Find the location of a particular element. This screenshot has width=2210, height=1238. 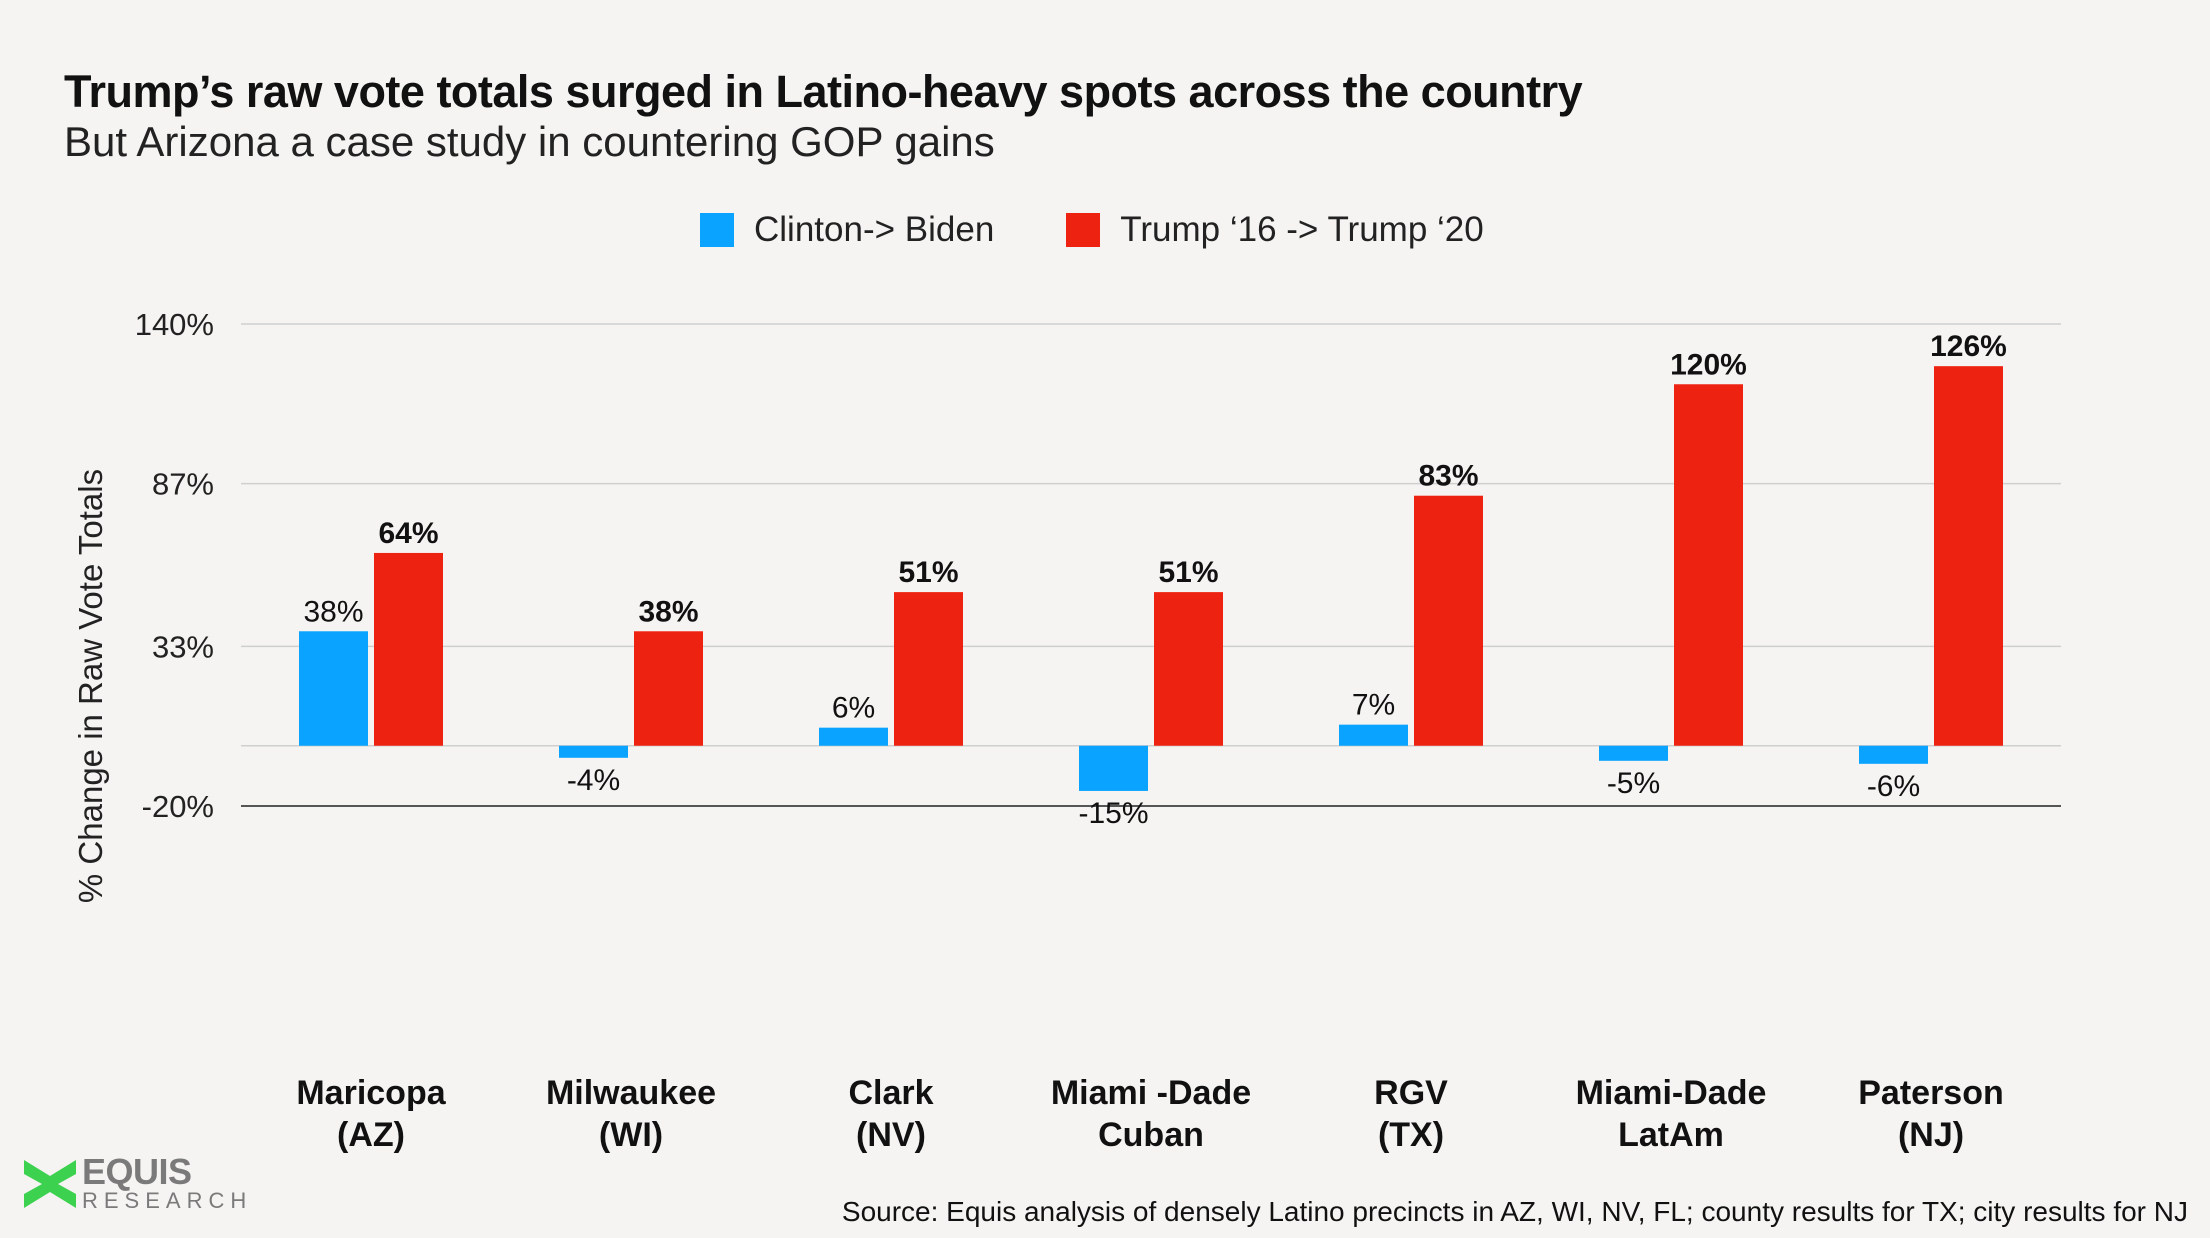

legend-label: Clinton-> Biden is located at coordinates (874, 229).